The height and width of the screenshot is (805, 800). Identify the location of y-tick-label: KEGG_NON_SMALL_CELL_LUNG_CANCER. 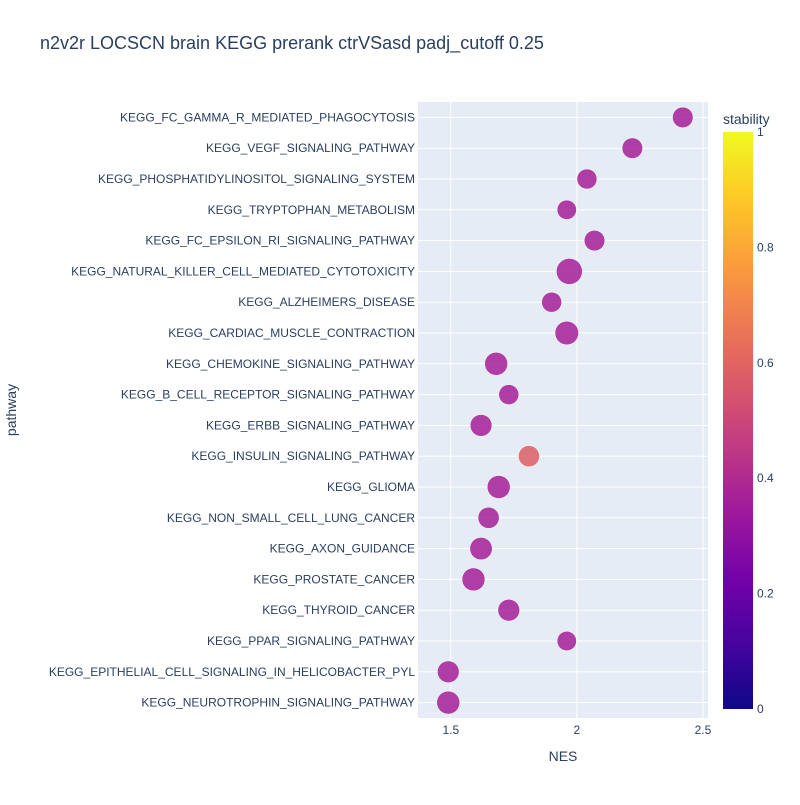
(291, 518).